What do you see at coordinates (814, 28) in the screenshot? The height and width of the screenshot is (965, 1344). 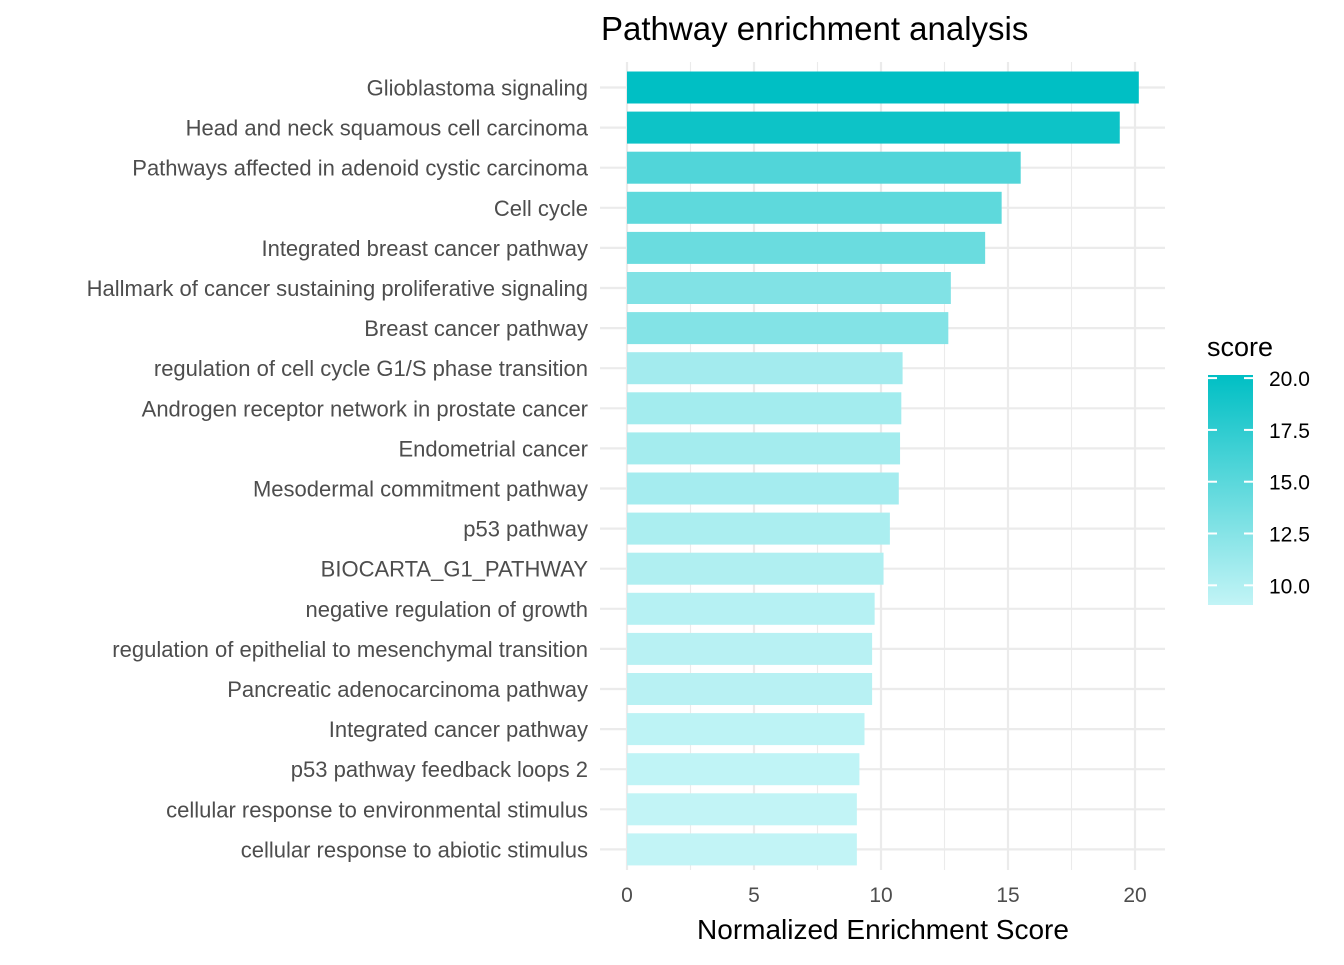 I see `chart-title: Pathway enrichment analysis` at bounding box center [814, 28].